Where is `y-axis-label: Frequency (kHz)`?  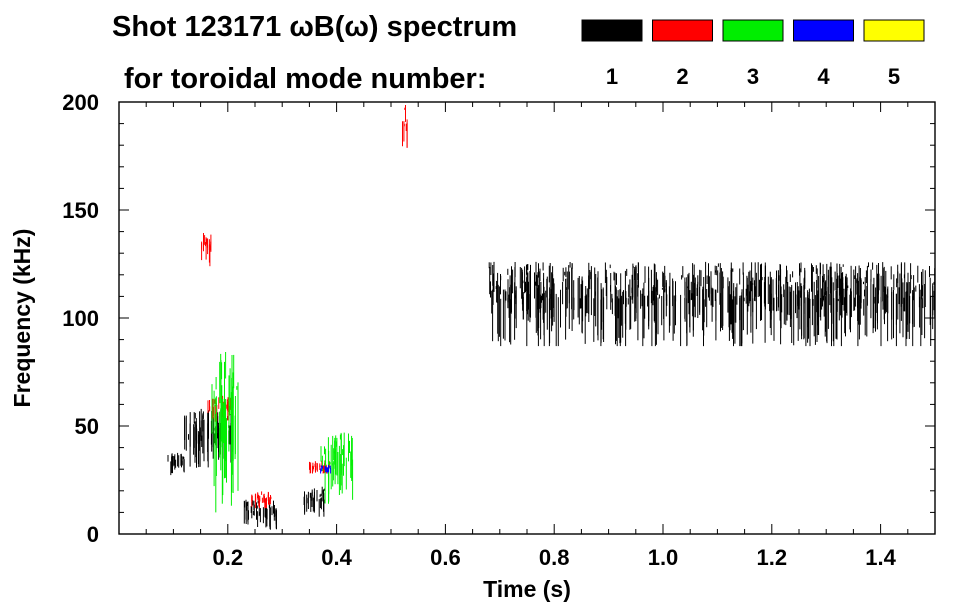
y-axis-label: Frequency (kHz) is located at coordinates (22, 318).